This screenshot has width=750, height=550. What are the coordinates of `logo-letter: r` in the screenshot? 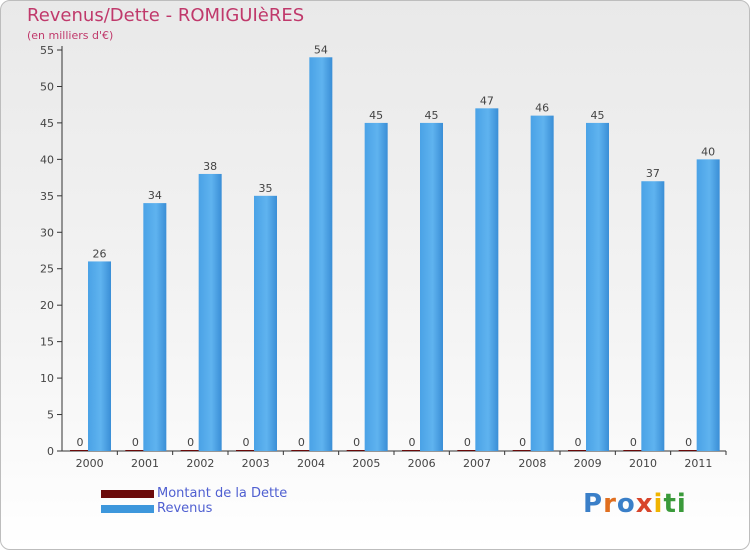 It's located at (610, 504).